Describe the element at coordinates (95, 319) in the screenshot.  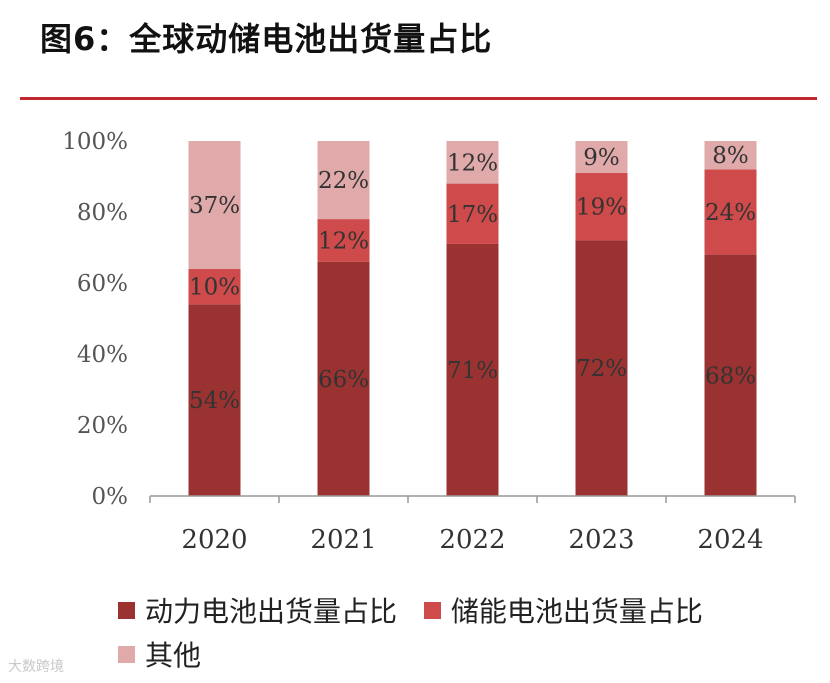
I see `y-axis: 0% 20% 40% 60% 80% 100%` at that location.